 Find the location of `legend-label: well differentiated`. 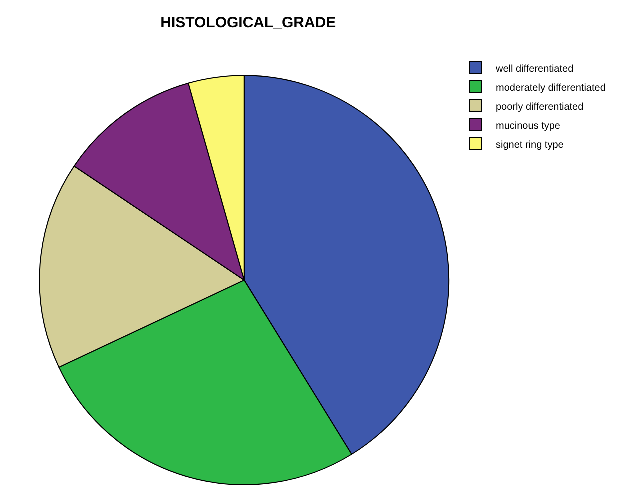

legend-label: well differentiated is located at coordinates (534, 69).